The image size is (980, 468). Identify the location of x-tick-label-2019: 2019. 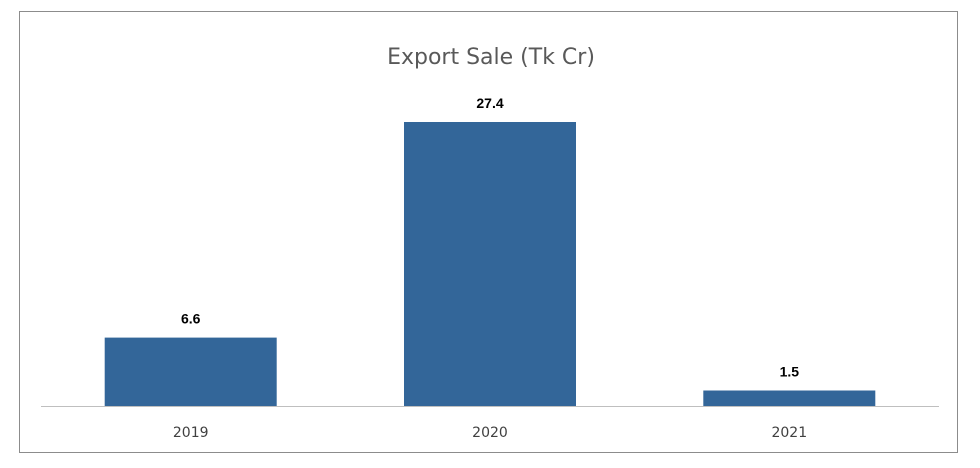
(191, 433).